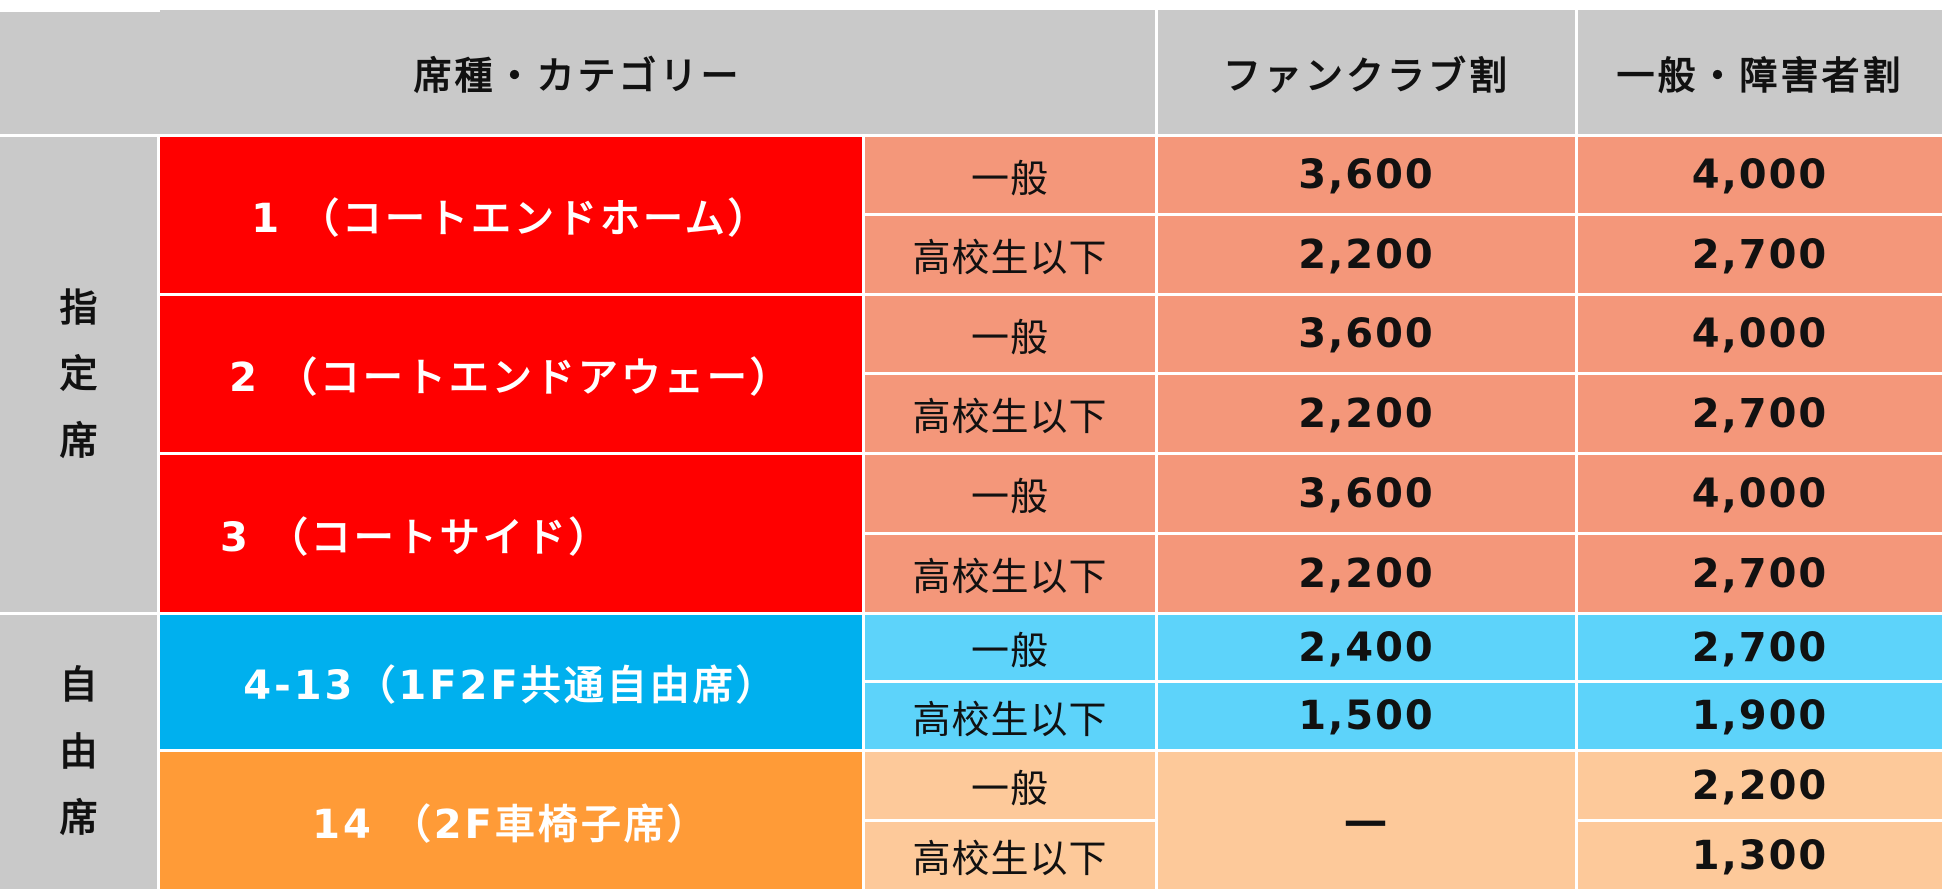 The image size is (1945, 892). Describe the element at coordinates (1761, 787) in the screenshot. I see `general-price: 2,200` at that location.